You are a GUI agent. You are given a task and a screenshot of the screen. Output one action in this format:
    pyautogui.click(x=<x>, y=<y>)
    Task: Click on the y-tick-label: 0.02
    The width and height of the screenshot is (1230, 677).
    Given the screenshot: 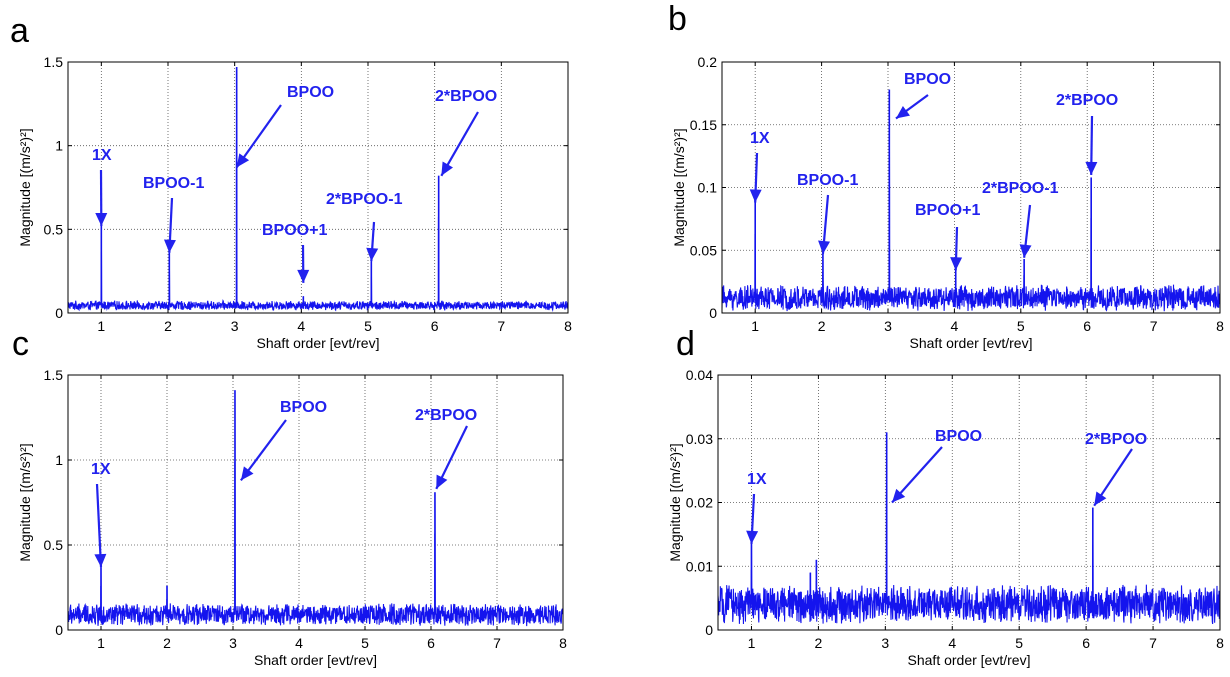 What is the action you would take?
    pyautogui.click(x=699, y=503)
    